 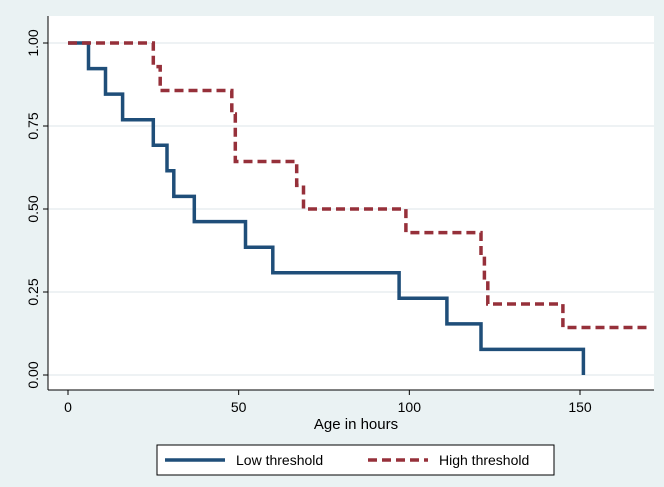 What do you see at coordinates (356, 424) in the screenshot?
I see `x-axis-title: Age in hours` at bounding box center [356, 424].